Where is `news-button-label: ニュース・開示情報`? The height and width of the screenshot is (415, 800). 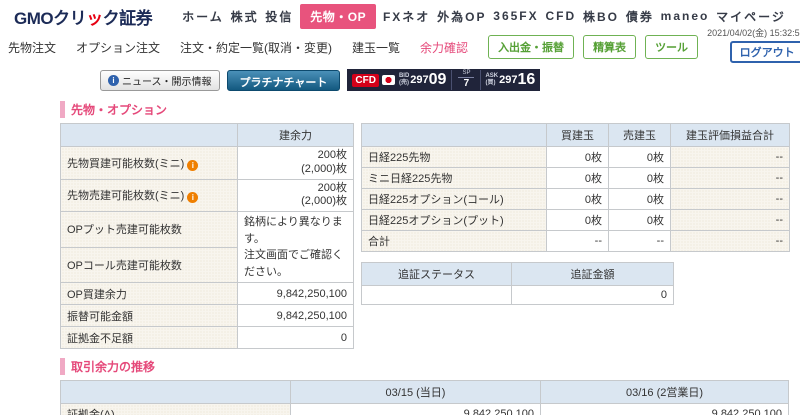
news-button-label: ニュース・開示情報 is located at coordinates (167, 82).